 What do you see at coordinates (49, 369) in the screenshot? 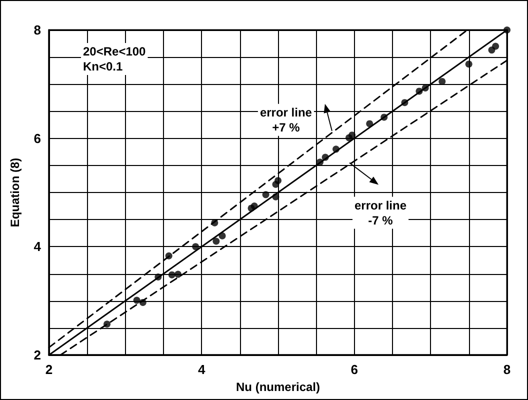
I see `x-tick-label: 2` at bounding box center [49, 369].